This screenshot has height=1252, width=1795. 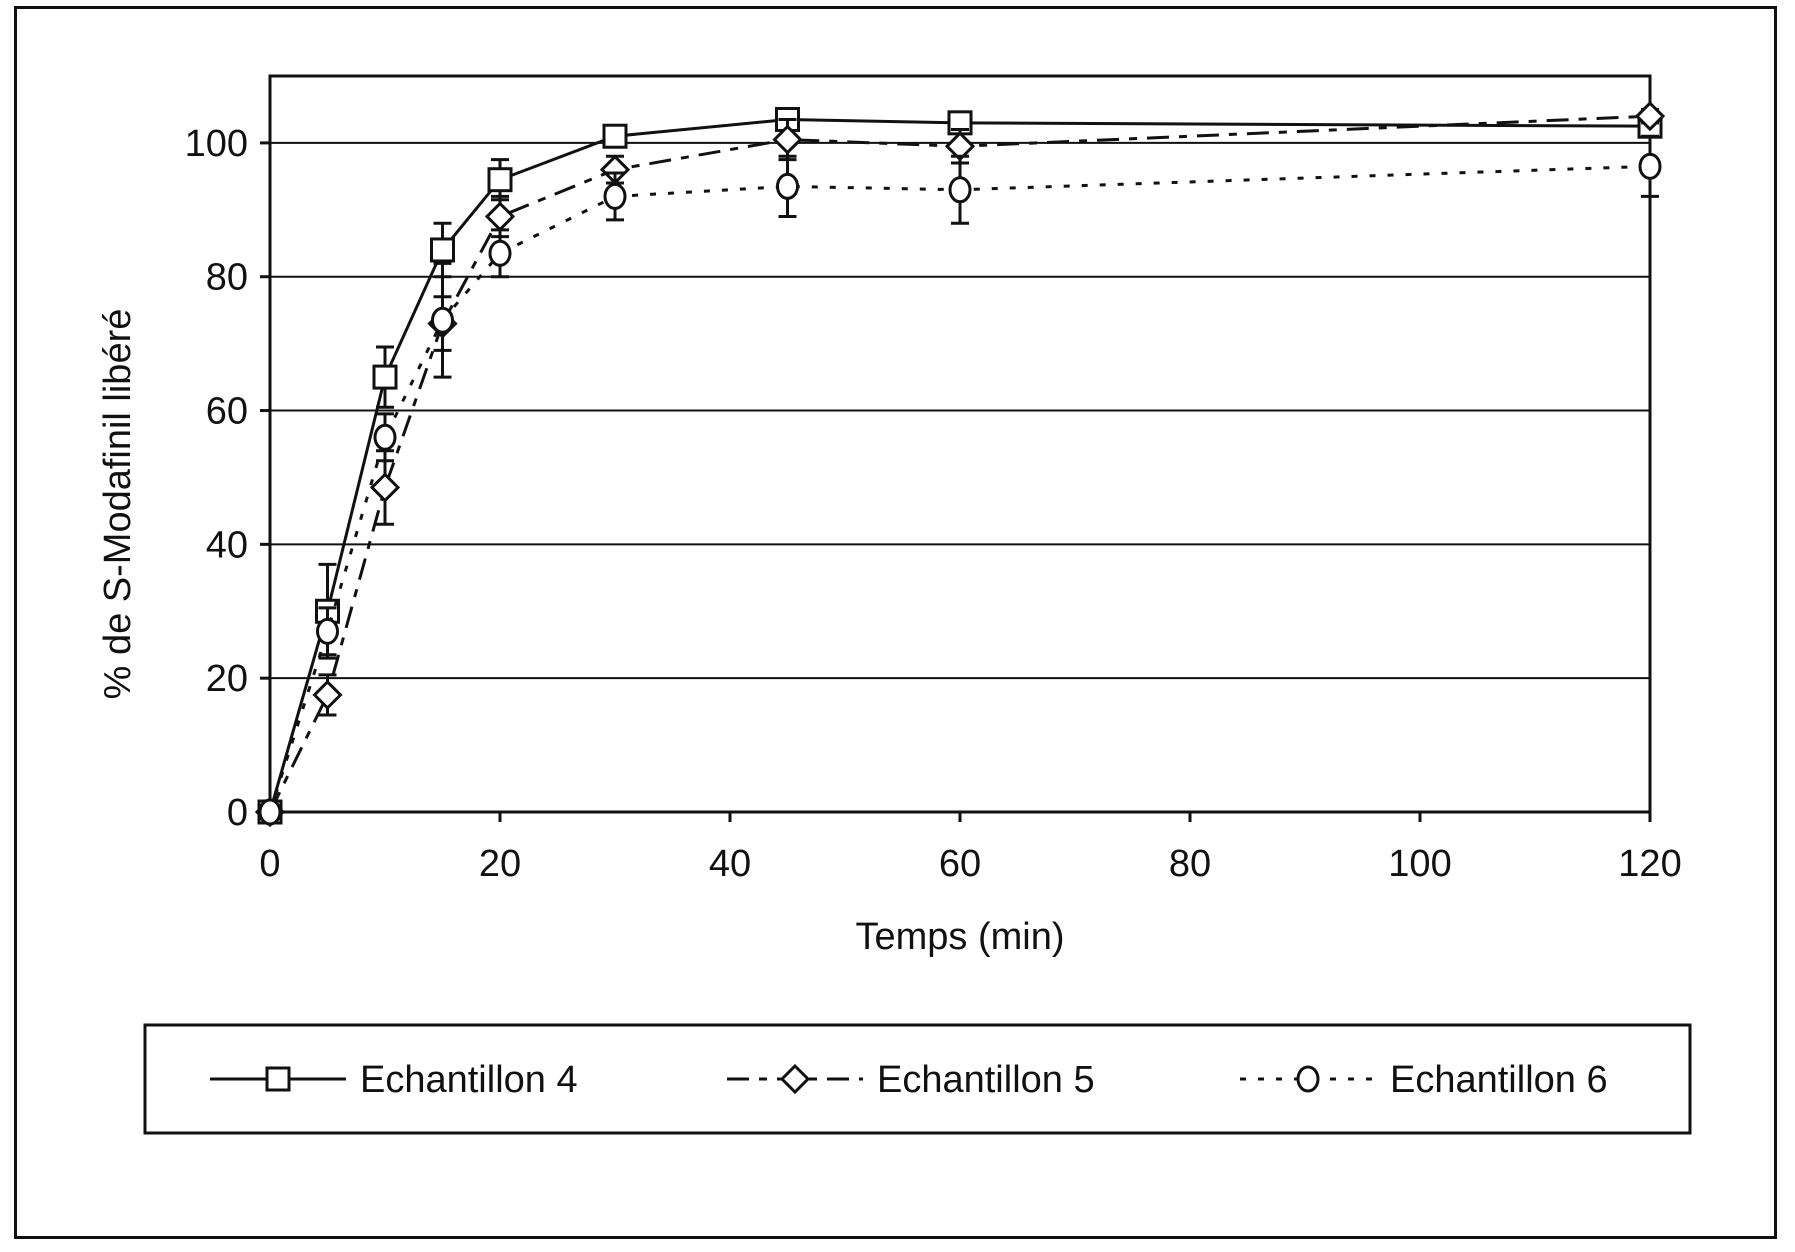 What do you see at coordinates (986, 1080) in the screenshot?
I see `legend-label: Echantillon 5` at bounding box center [986, 1080].